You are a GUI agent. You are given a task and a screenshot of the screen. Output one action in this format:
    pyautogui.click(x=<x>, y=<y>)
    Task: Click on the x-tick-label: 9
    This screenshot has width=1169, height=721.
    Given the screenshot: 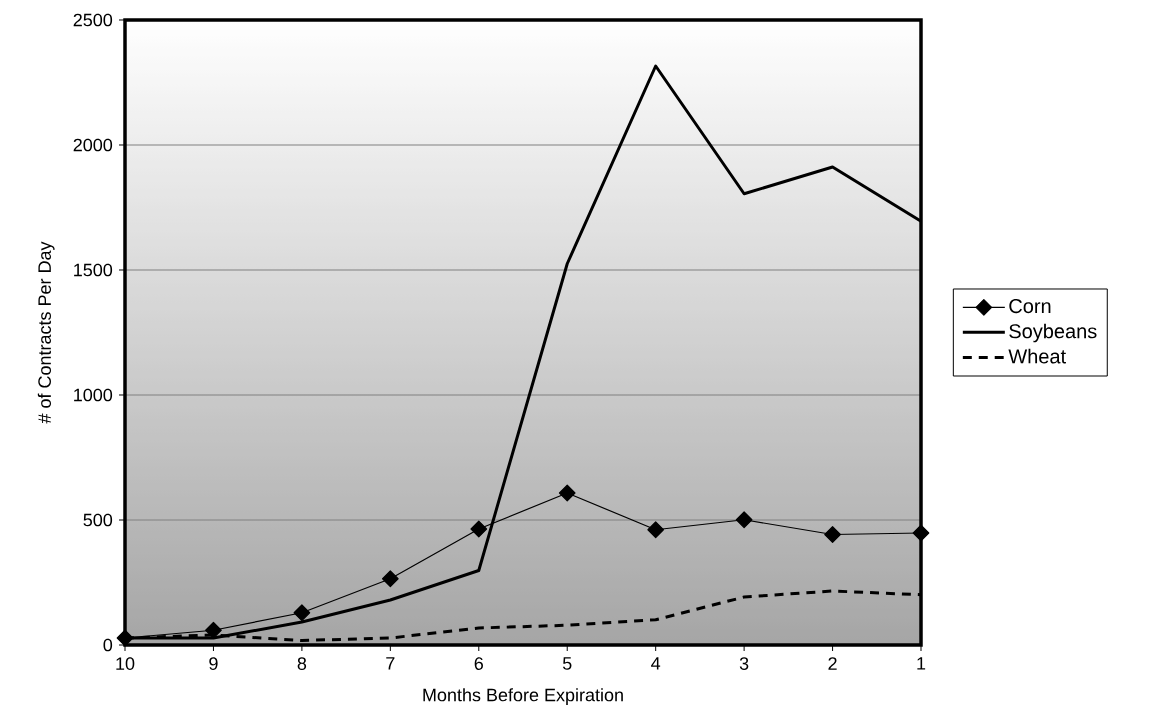 What is the action you would take?
    pyautogui.click(x=213, y=663)
    